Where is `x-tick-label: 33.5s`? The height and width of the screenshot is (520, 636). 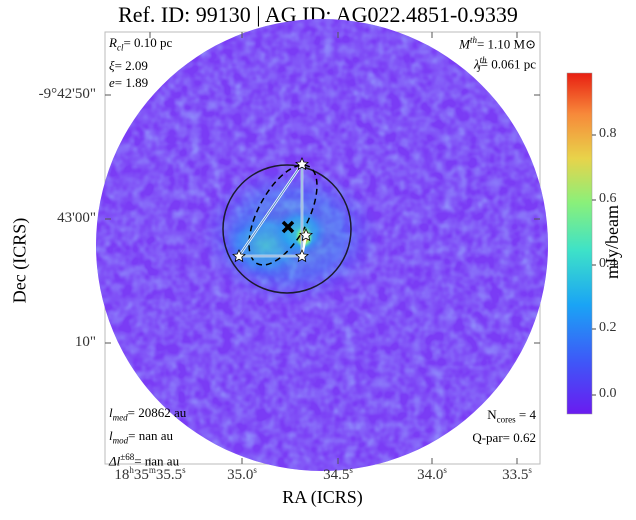 x-tick-label: 33.5s is located at coordinates (517, 474).